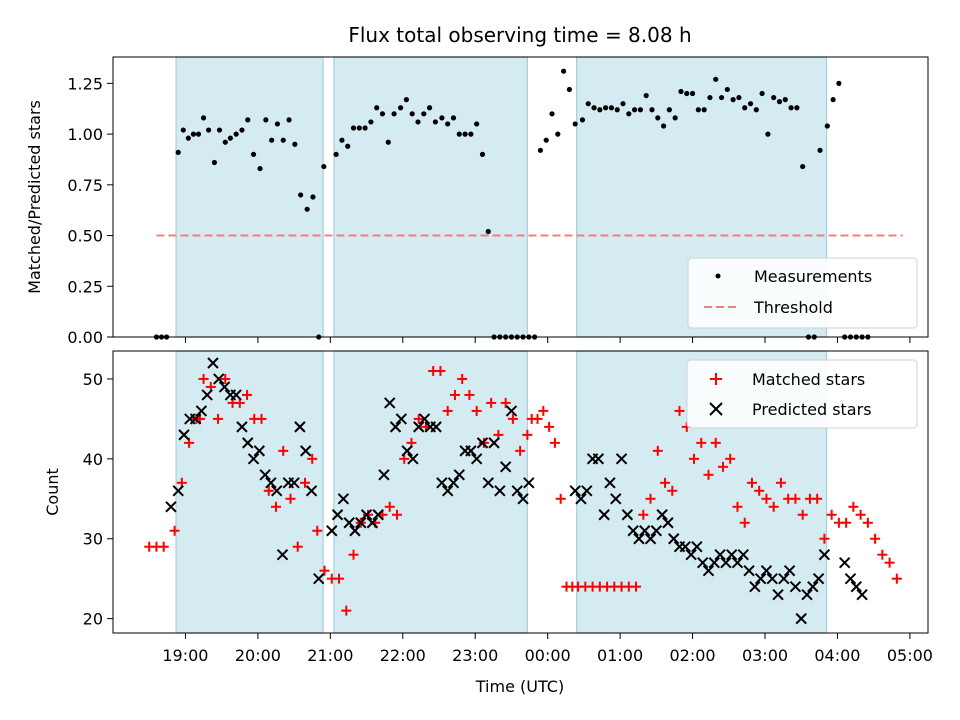 The image size is (960, 720). What do you see at coordinates (430, 197) in the screenshot?
I see `observing-window-span` at bounding box center [430, 197].